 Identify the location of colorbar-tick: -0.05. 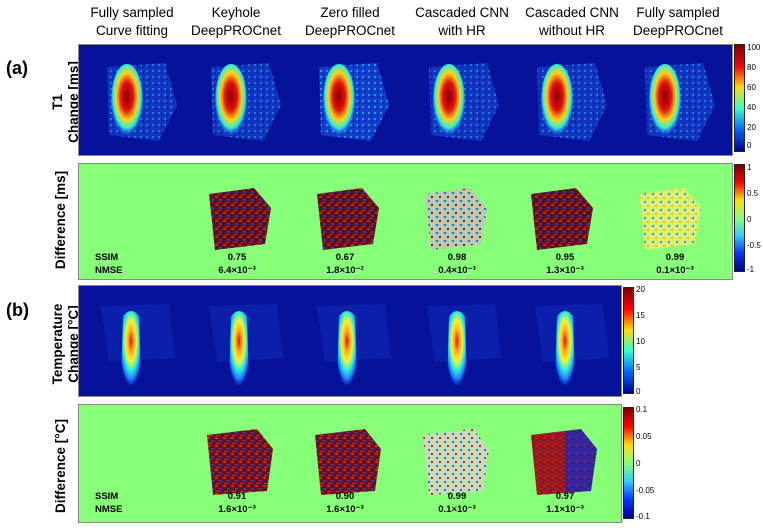
(645, 490).